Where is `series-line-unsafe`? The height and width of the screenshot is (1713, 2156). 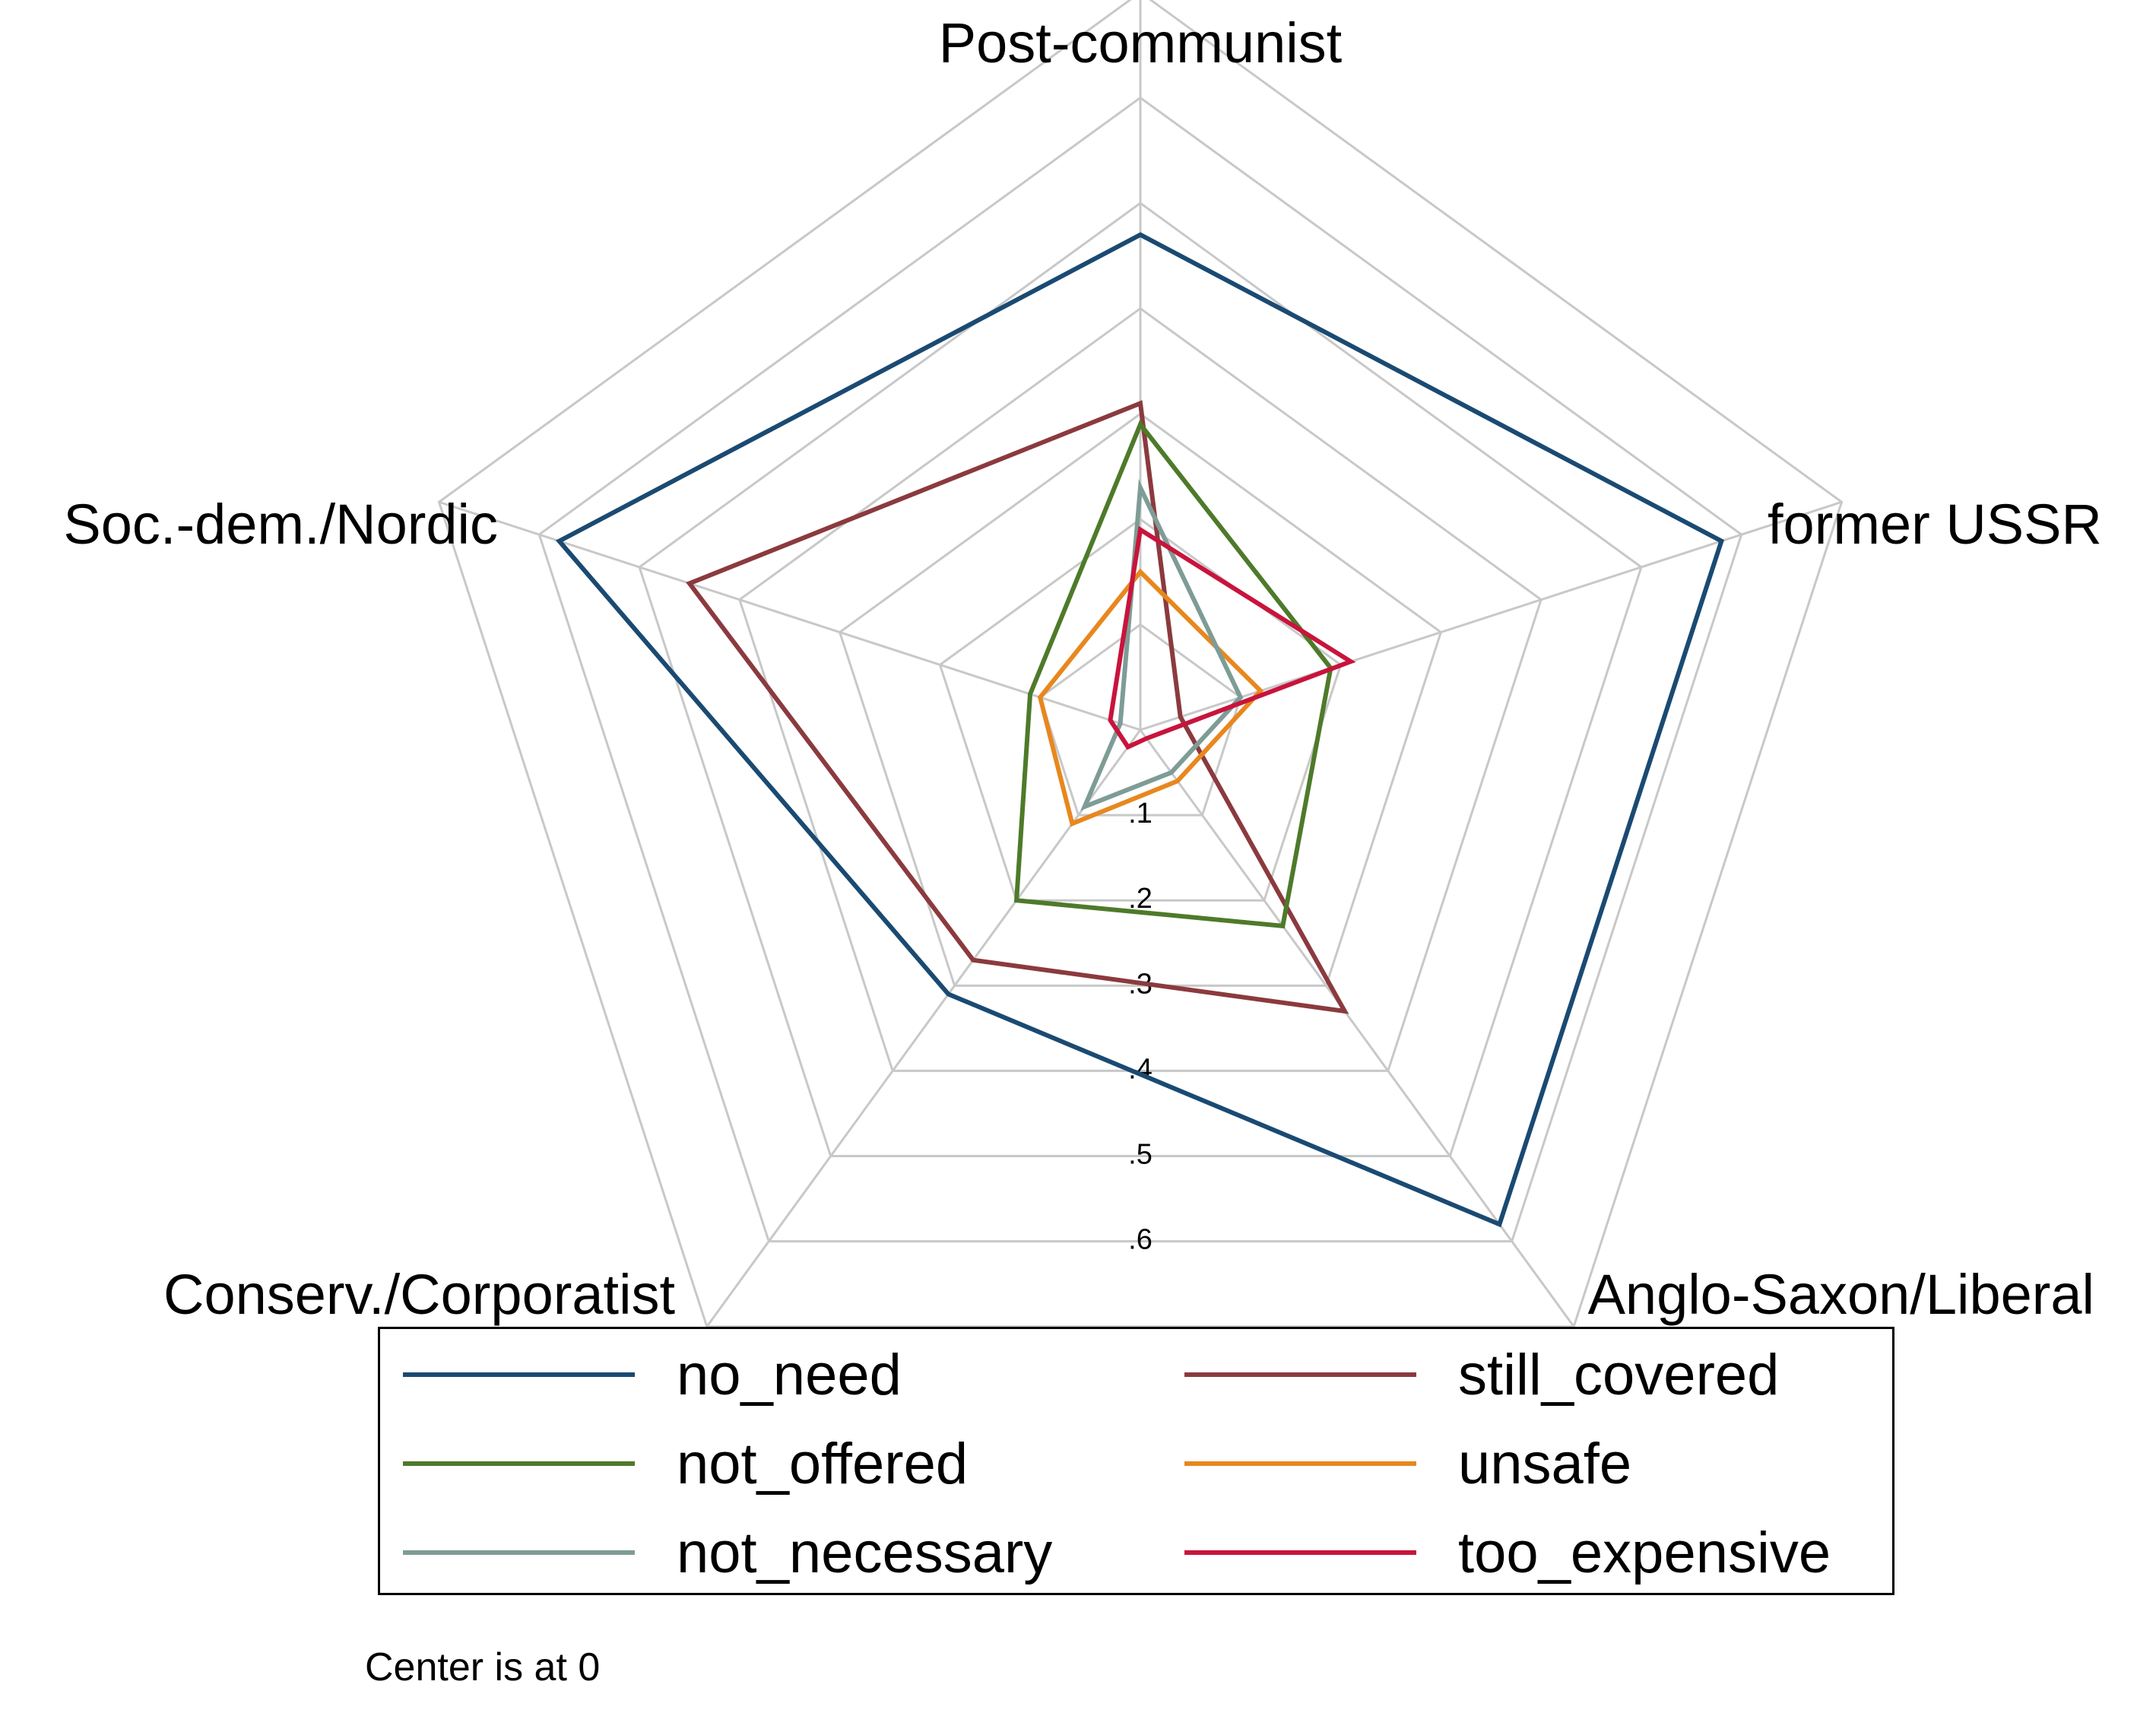 series-line-unsafe is located at coordinates (1150, 698).